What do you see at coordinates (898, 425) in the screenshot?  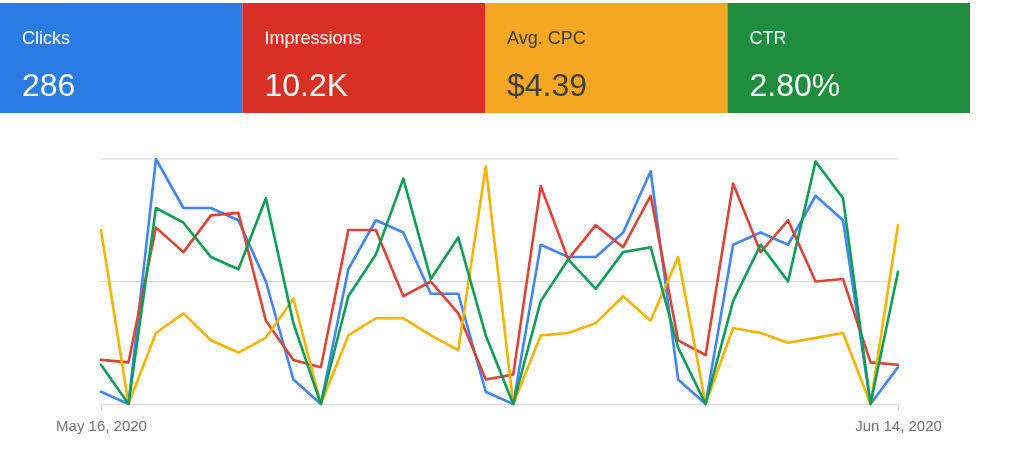 I see `x-tick-label: Jun 14, 2020` at bounding box center [898, 425].